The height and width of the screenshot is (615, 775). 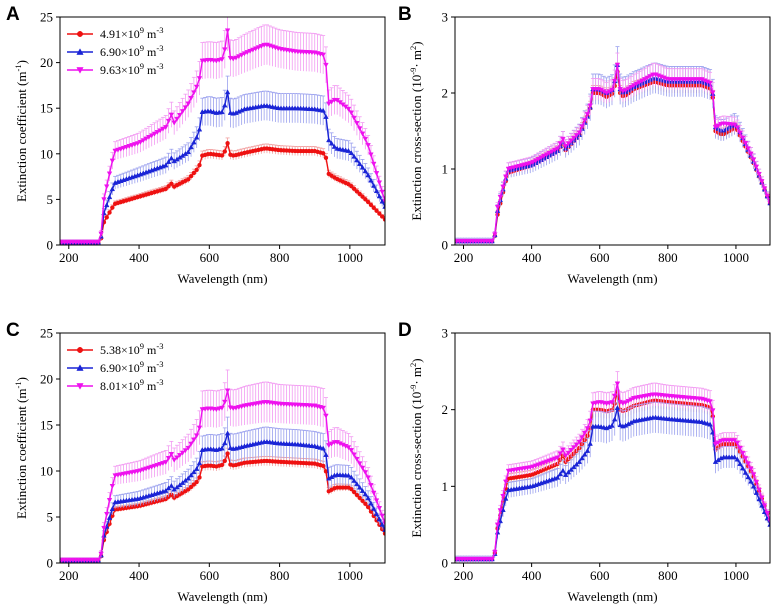 What do you see at coordinates (50, 517) in the screenshot?
I see `y-tick-label: 5` at bounding box center [50, 517].